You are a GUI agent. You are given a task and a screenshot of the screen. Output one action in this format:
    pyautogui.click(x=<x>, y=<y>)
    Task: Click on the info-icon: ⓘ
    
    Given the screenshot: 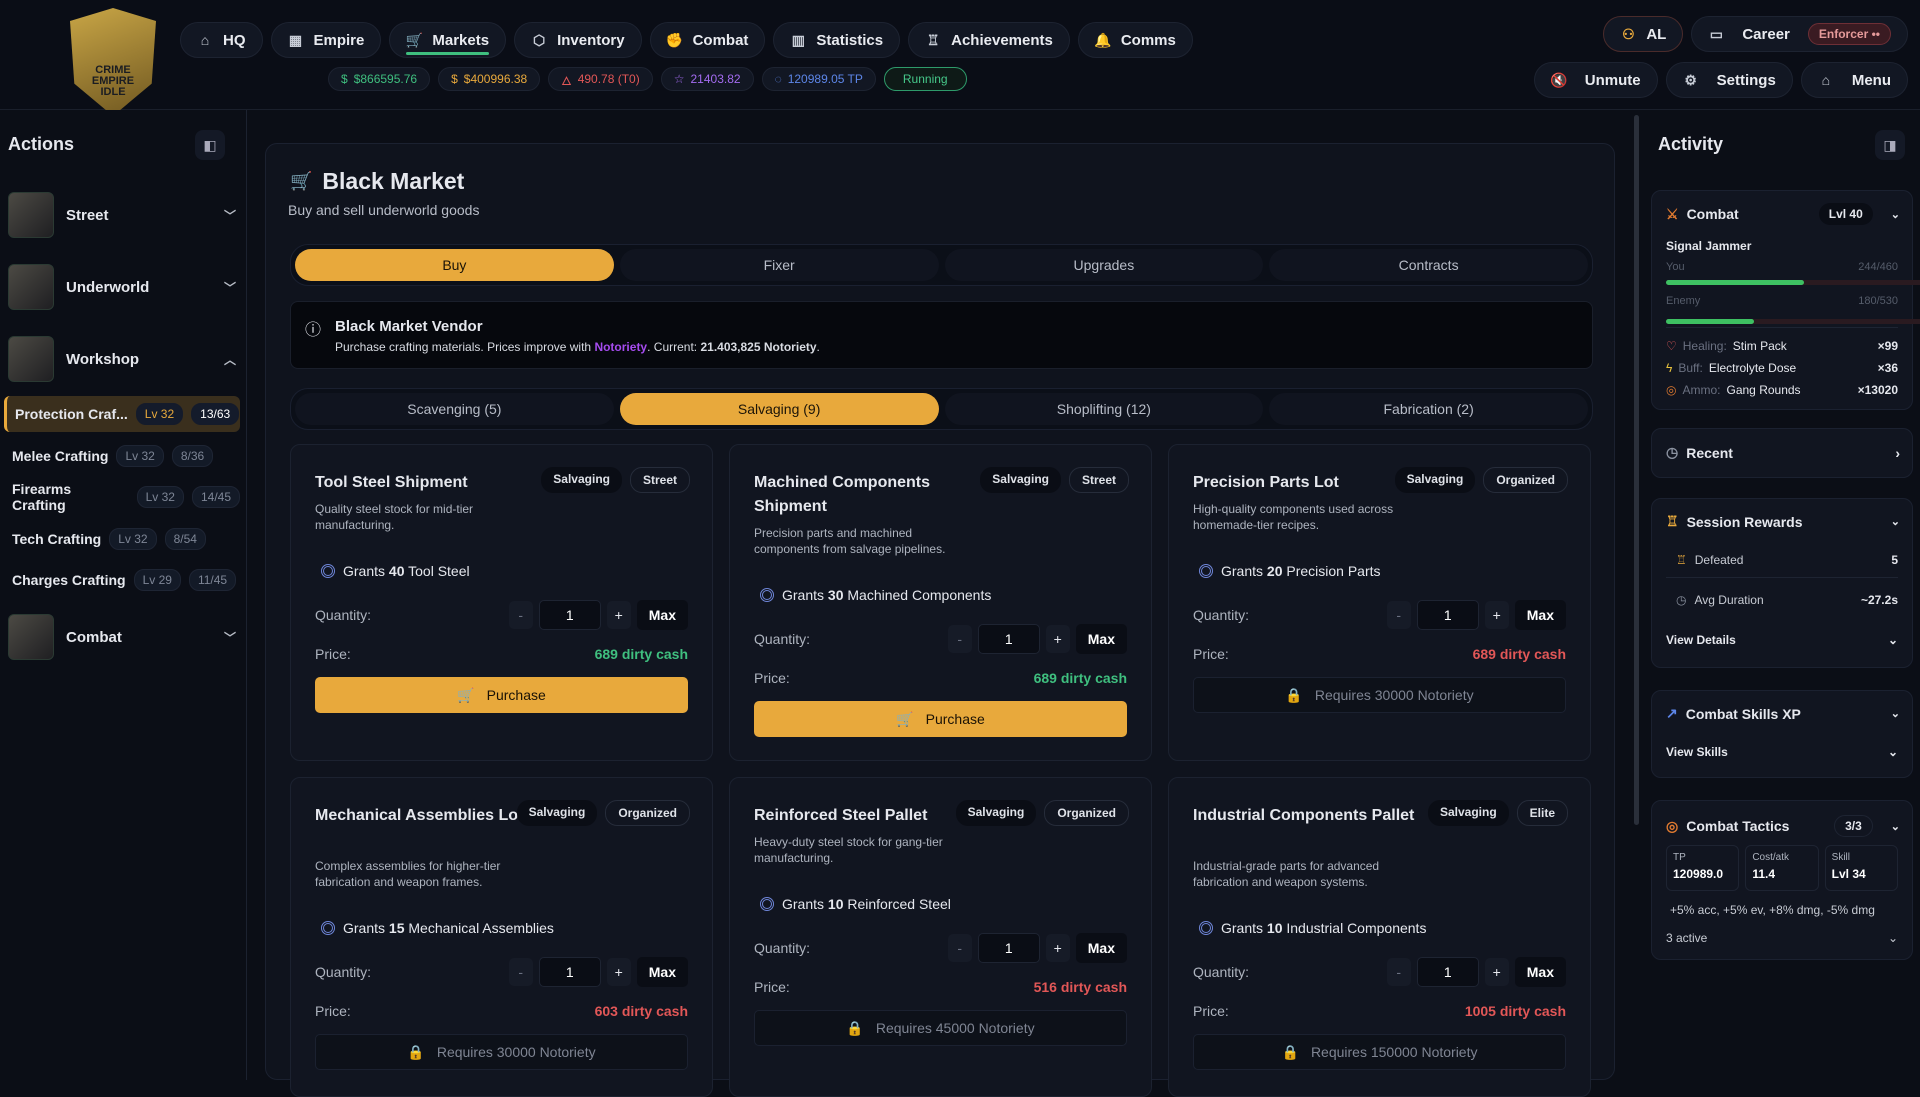 What is the action you would take?
    pyautogui.click(x=313, y=330)
    